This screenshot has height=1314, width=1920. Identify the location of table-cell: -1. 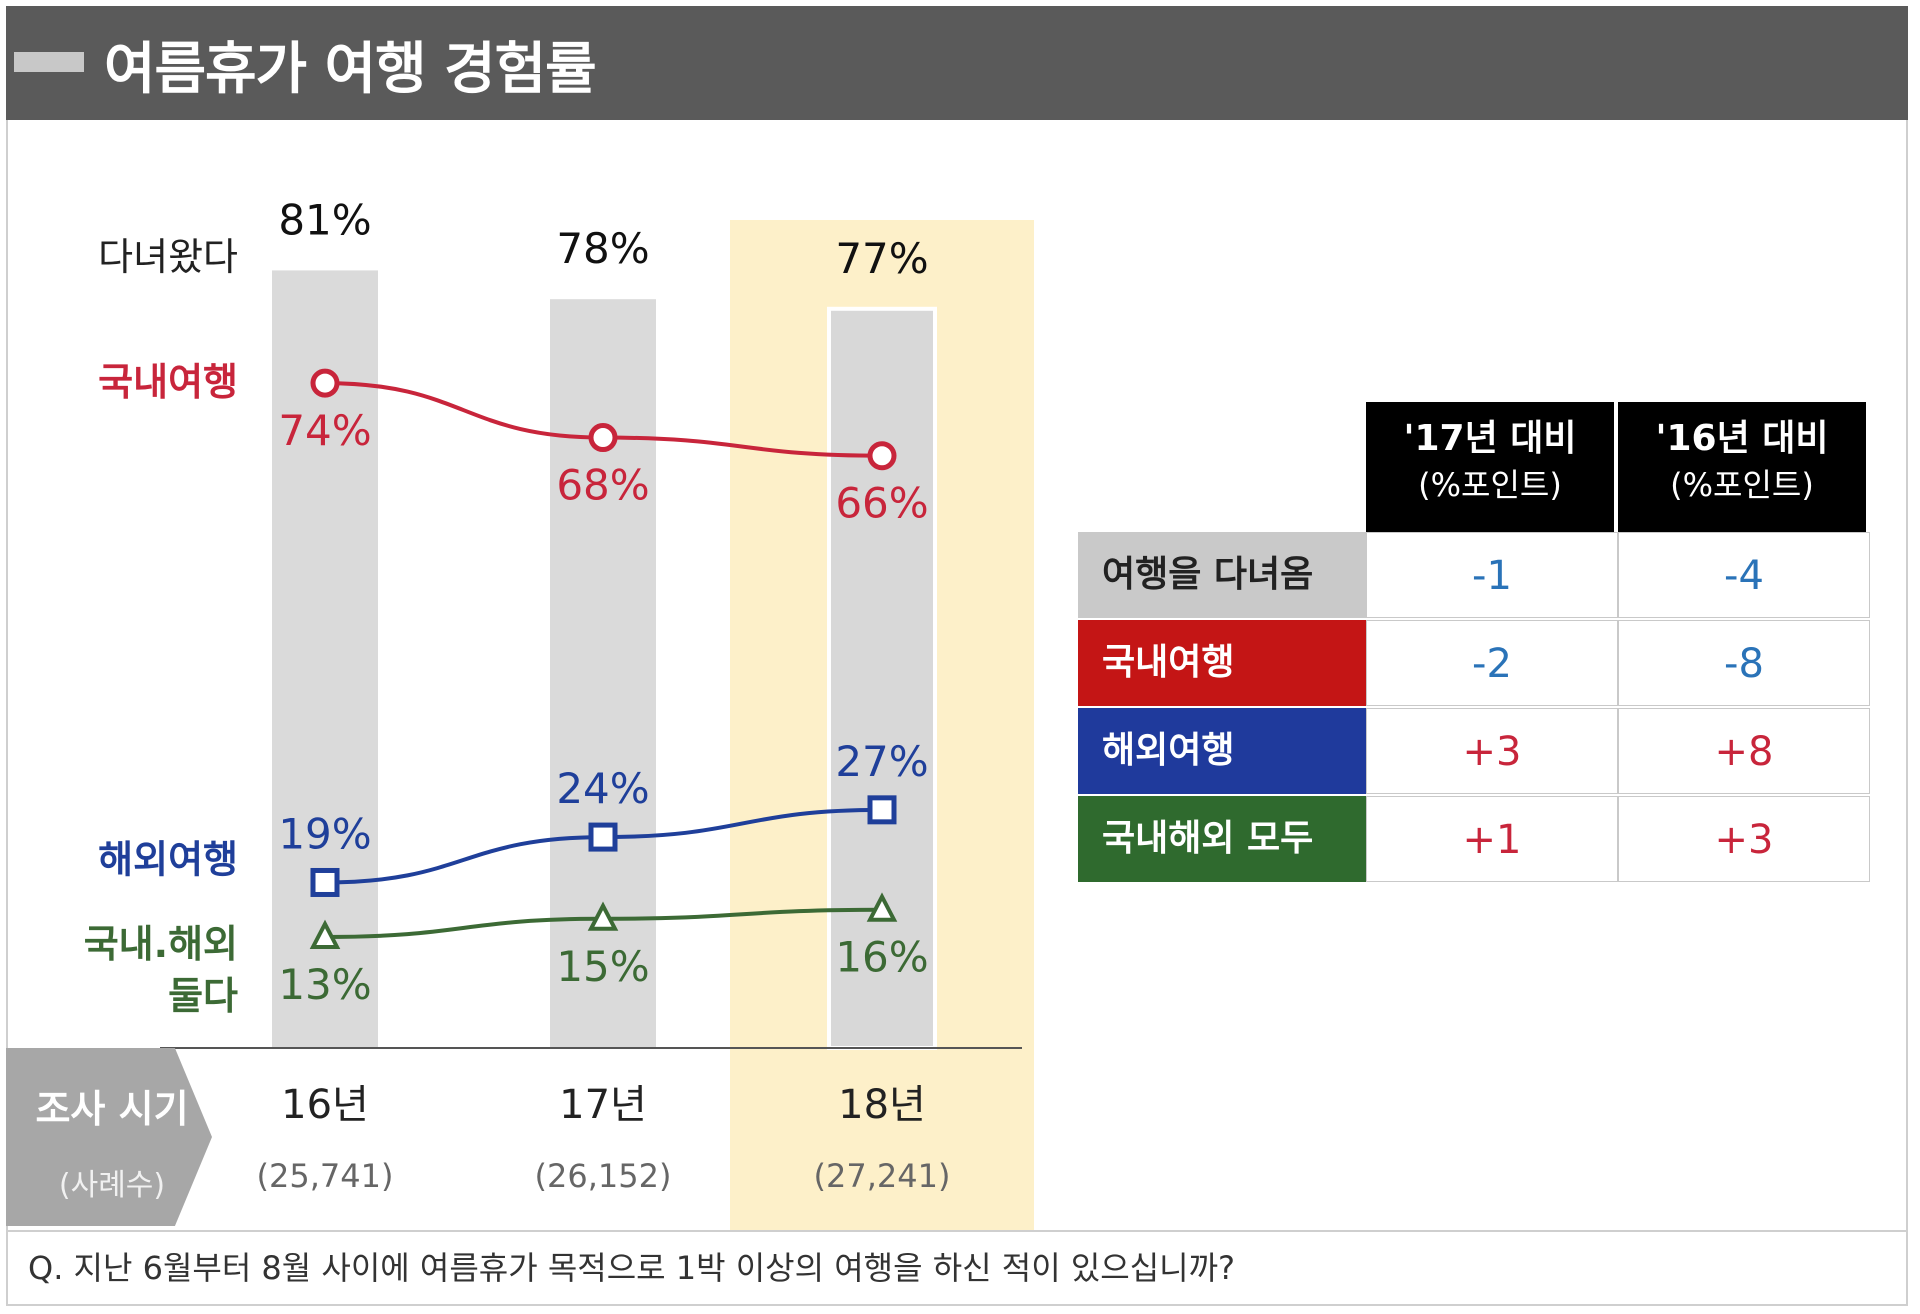
(1492, 575).